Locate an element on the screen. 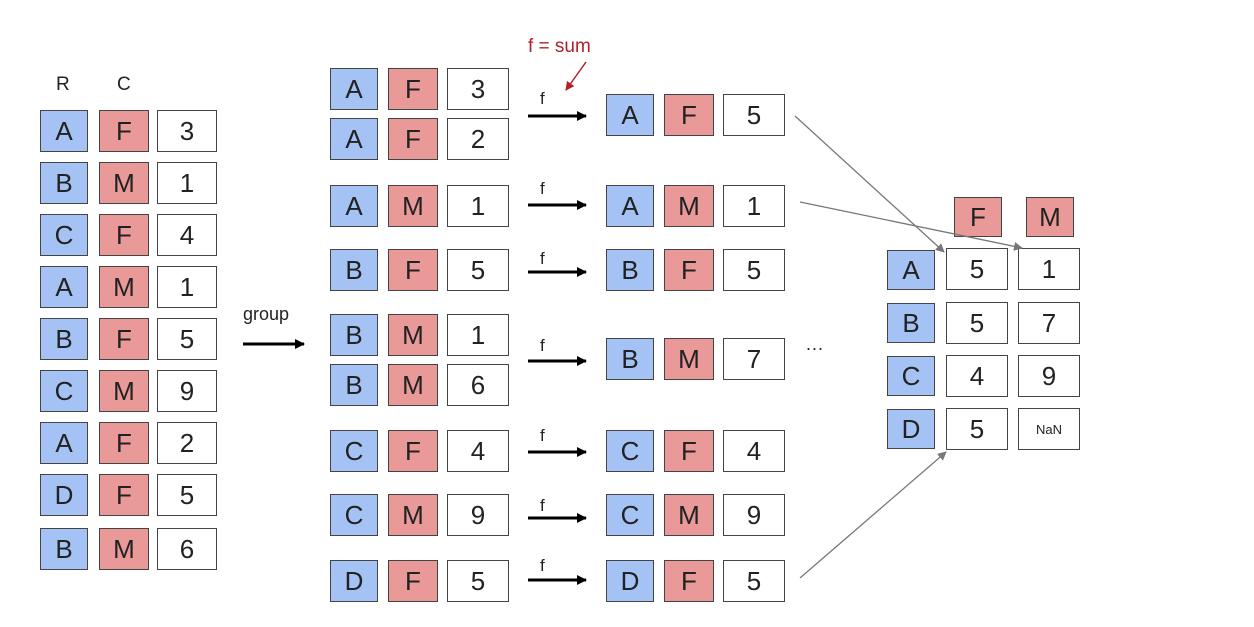  pivot-row-header: B is located at coordinates (911, 323).